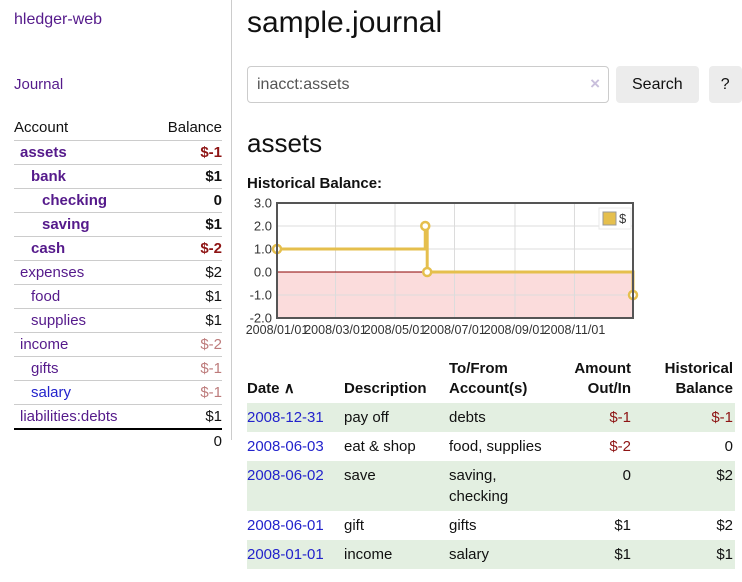 This screenshot has height=582, width=742. I want to click on account-link: saving, so click(66, 224).